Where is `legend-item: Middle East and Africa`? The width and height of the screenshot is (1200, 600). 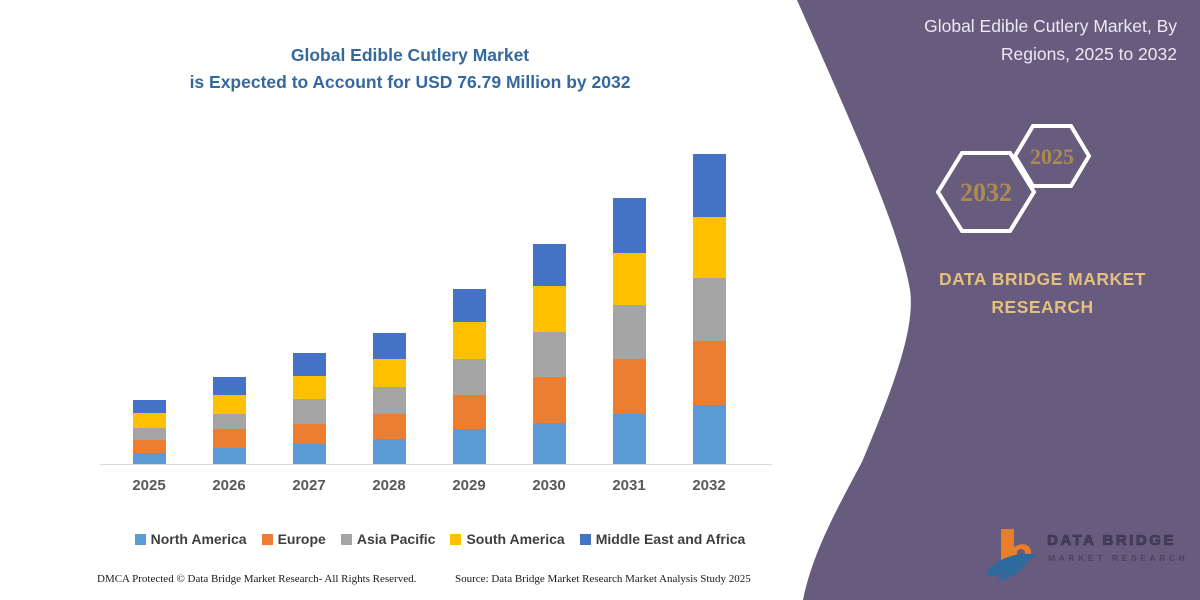
legend-item: Middle East and Africa is located at coordinates (662, 539).